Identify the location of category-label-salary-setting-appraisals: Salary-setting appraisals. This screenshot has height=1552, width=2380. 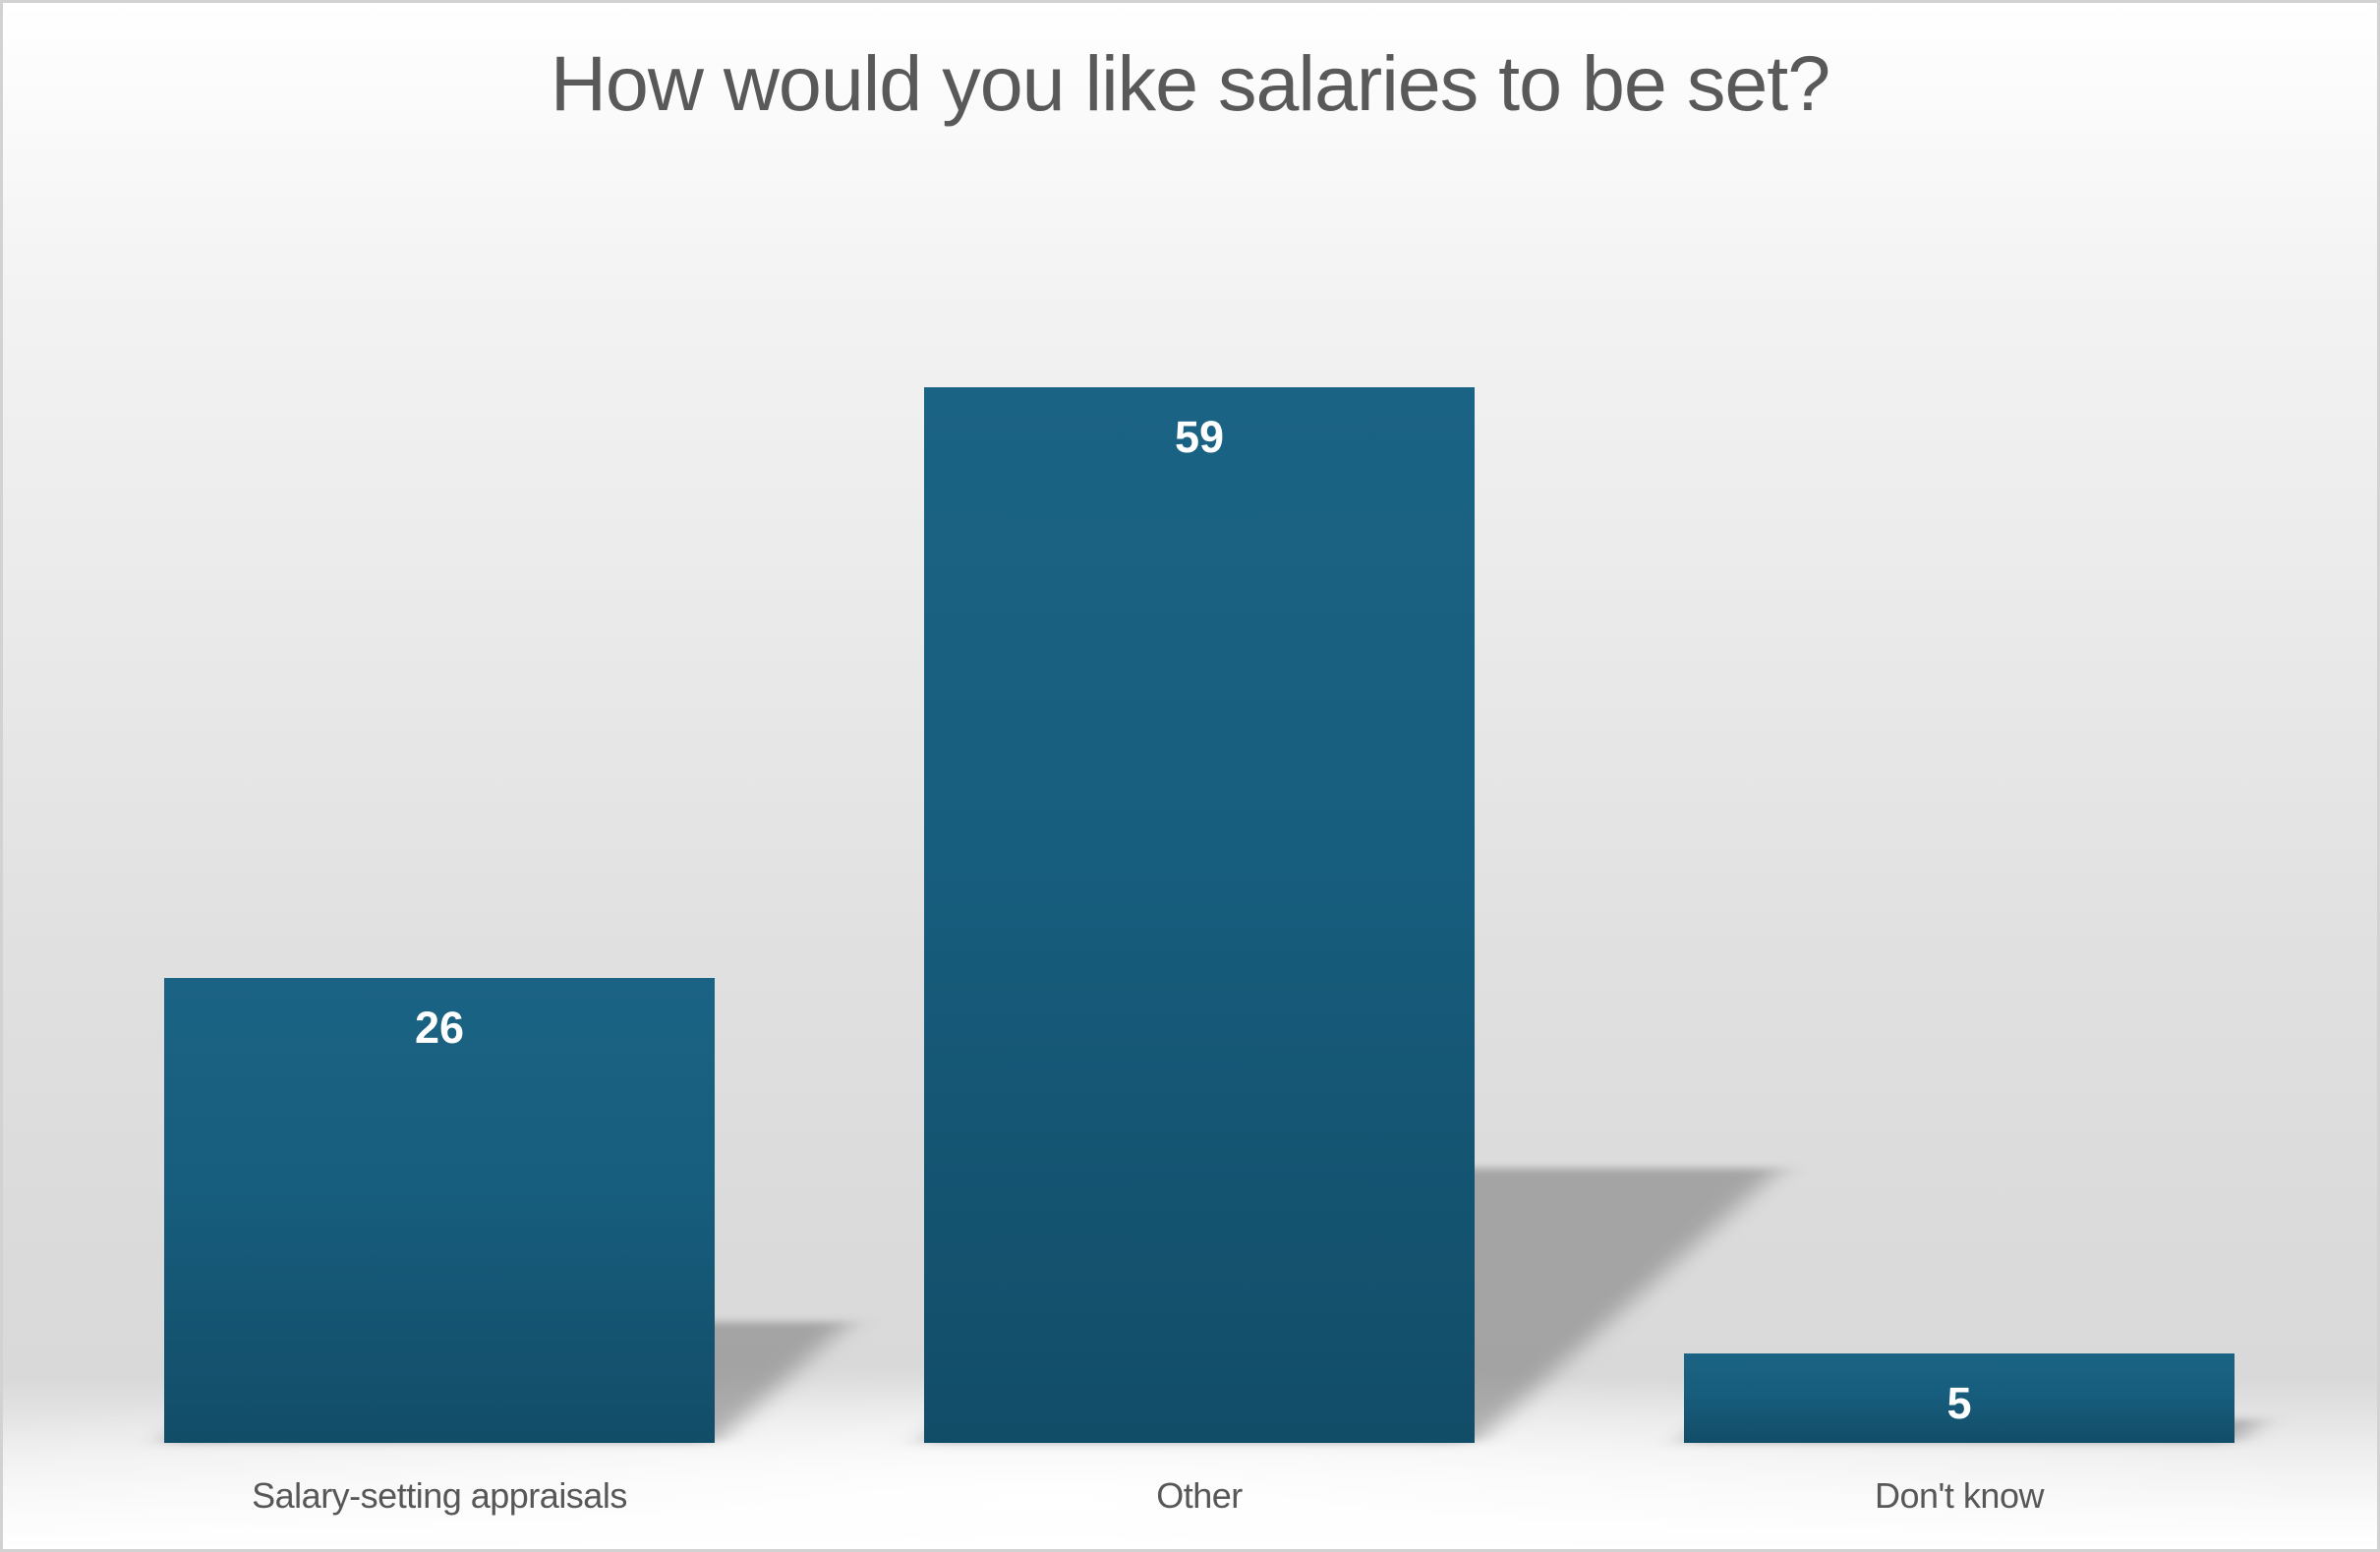
(439, 1495).